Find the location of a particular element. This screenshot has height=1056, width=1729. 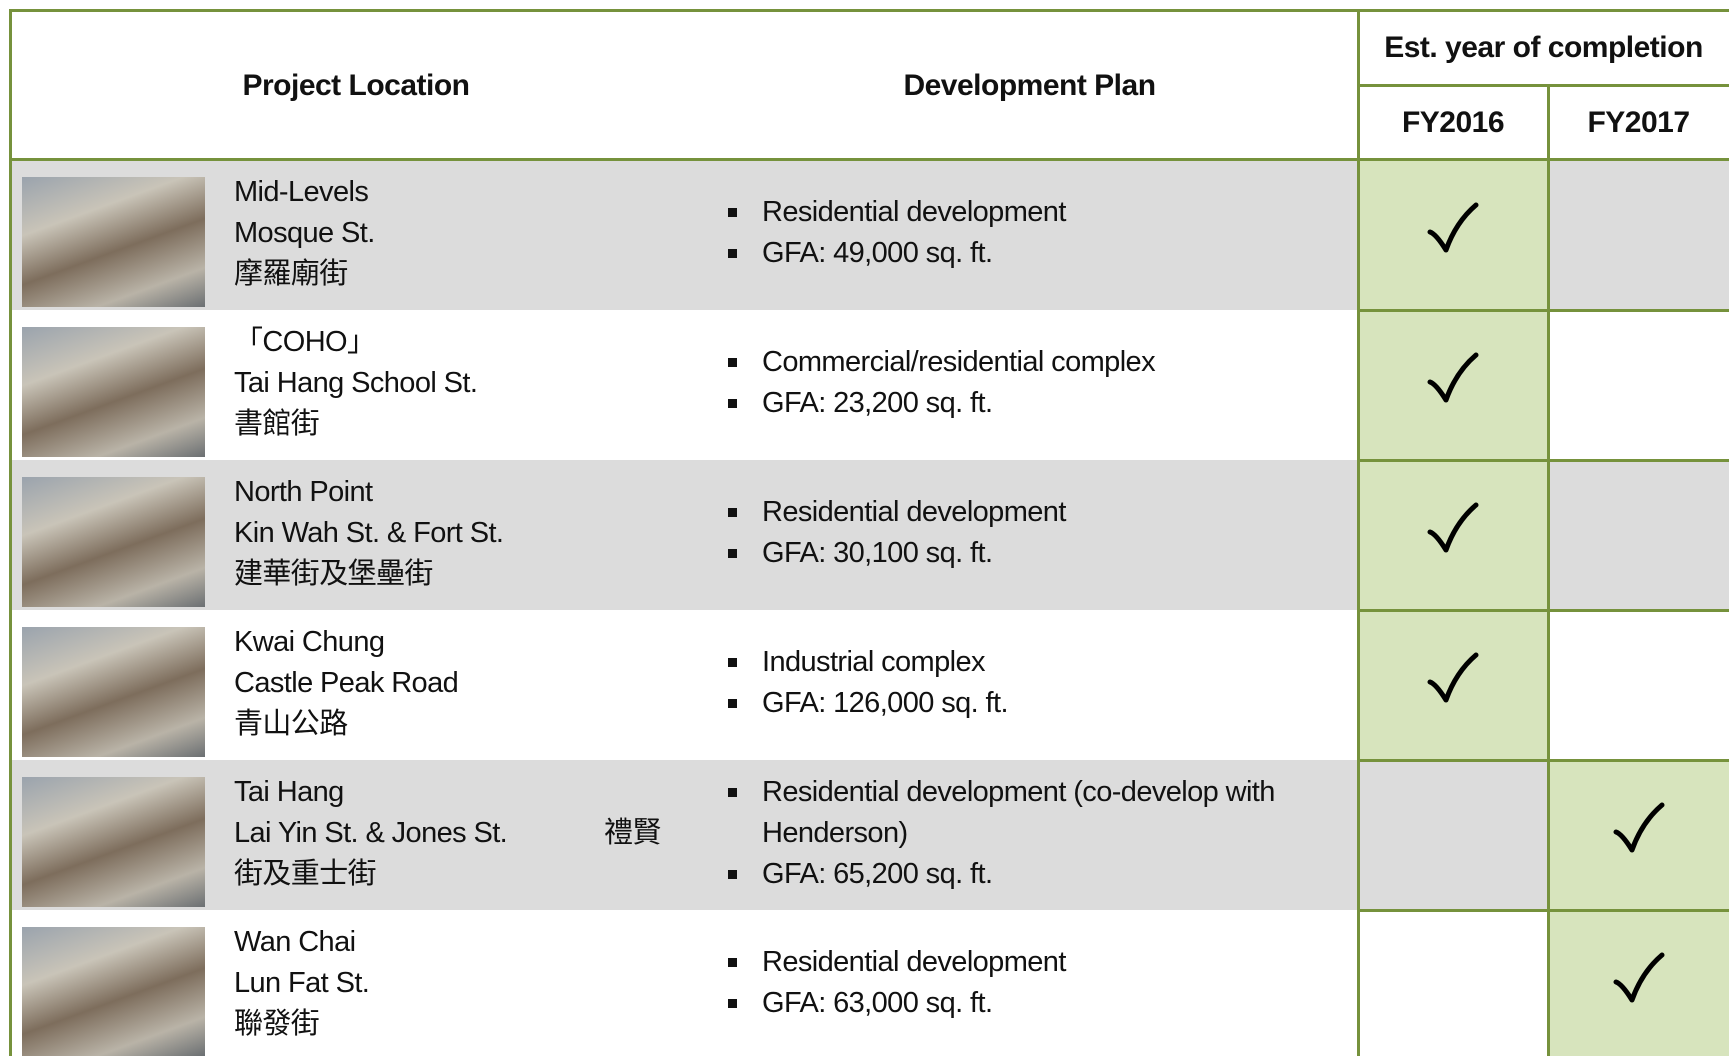

header-year: FY2016 is located at coordinates (1453, 122).